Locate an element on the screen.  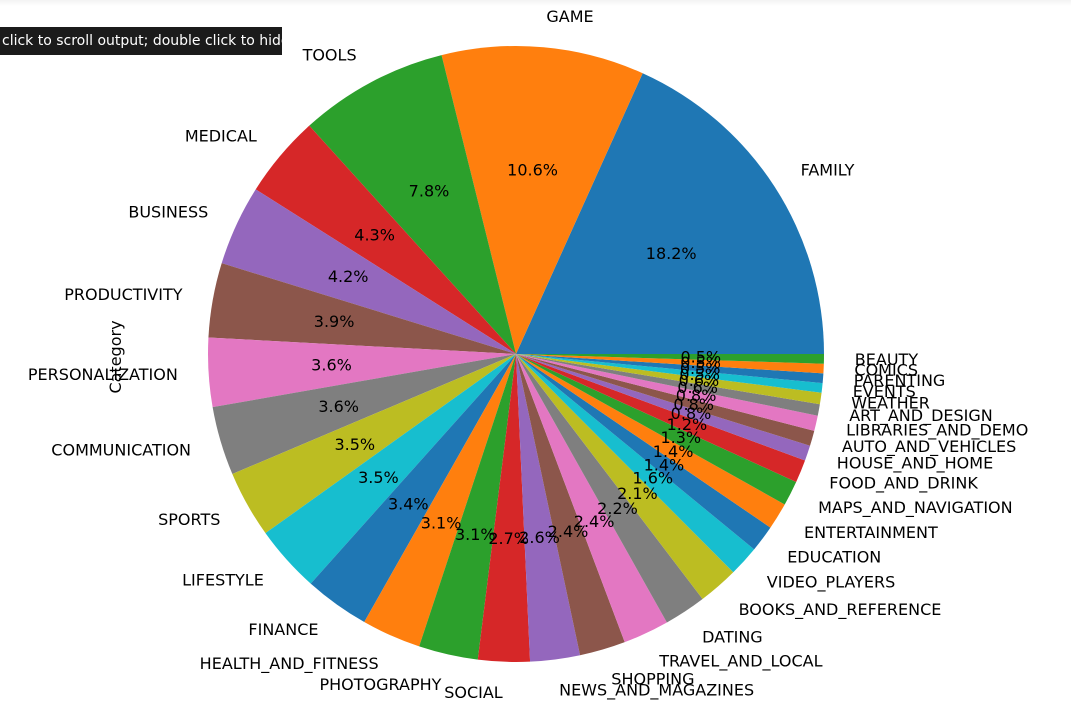
pie-slice-art-and-design is located at coordinates (668, 385).